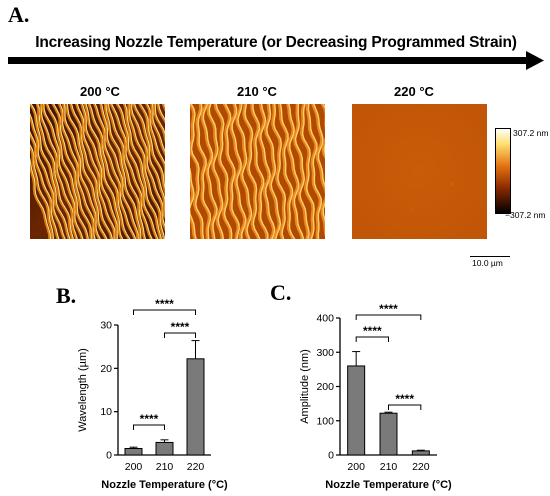 The height and width of the screenshot is (496, 550). What do you see at coordinates (414, 91) in the screenshot?
I see `image-label-220: 220 °C` at bounding box center [414, 91].